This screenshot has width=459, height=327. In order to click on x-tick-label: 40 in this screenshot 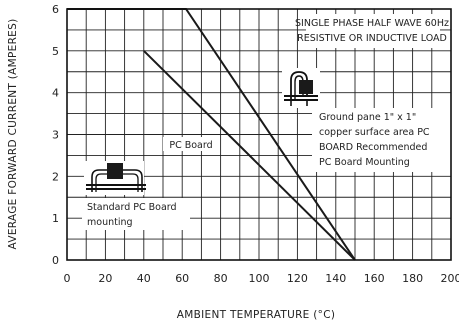, I will do `click(144, 278)`.